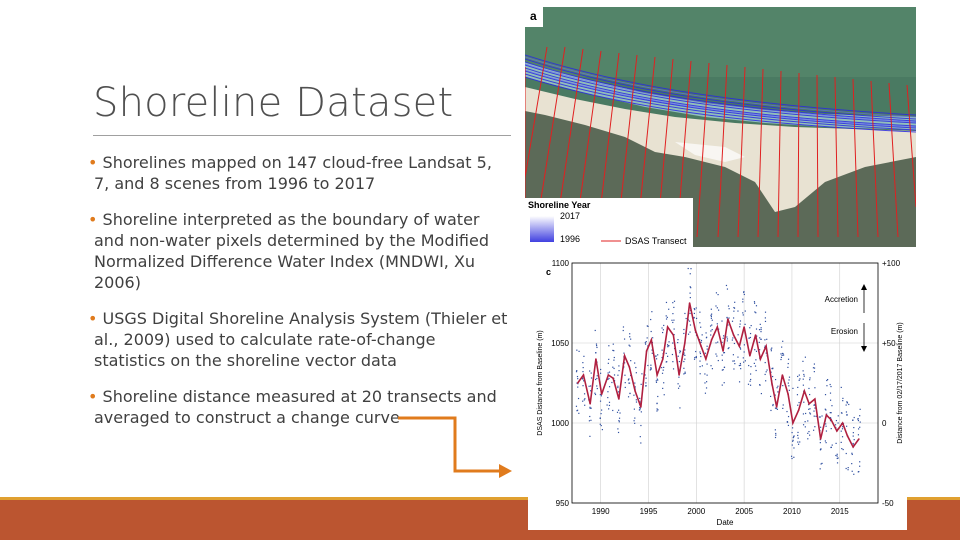 This screenshot has height=540, width=960. What do you see at coordinates (480, 498) in the screenshot?
I see `footer-bar-accent` at bounding box center [480, 498].